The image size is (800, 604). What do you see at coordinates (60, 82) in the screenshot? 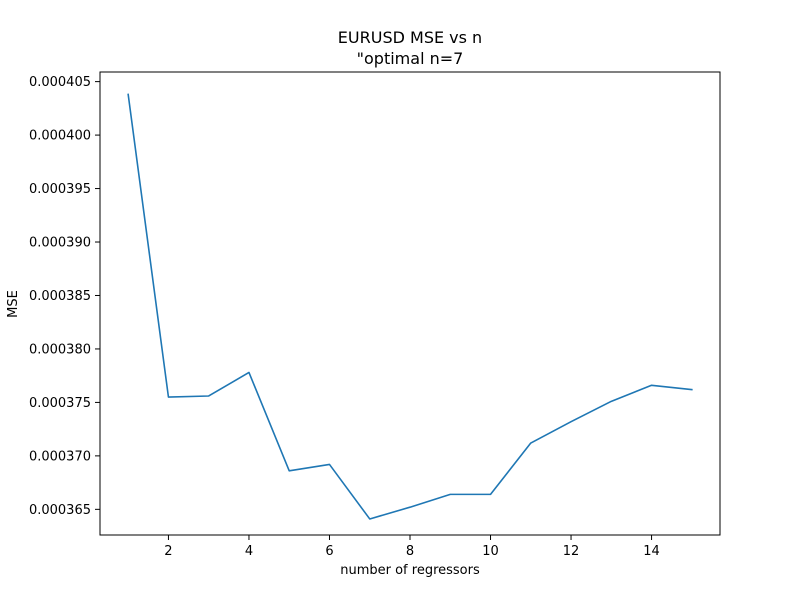
I see `y-tick-label: 0.000405` at bounding box center [60, 82].